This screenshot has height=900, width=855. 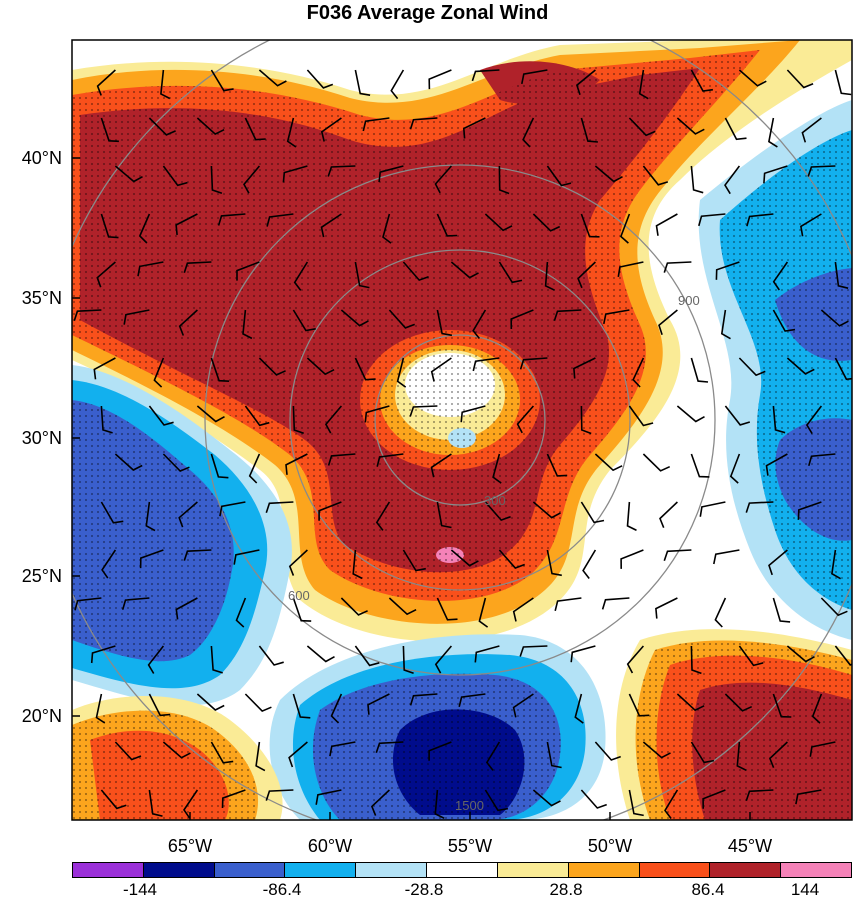 What do you see at coordinates (282, 889) in the screenshot?
I see `colorbar-label: -86.4` at bounding box center [282, 889].